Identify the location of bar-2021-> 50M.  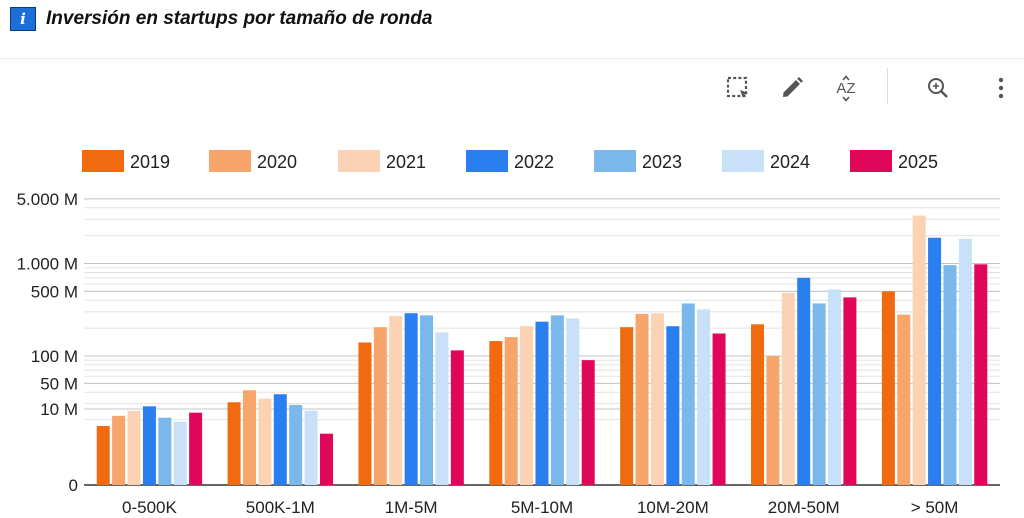
(919, 350).